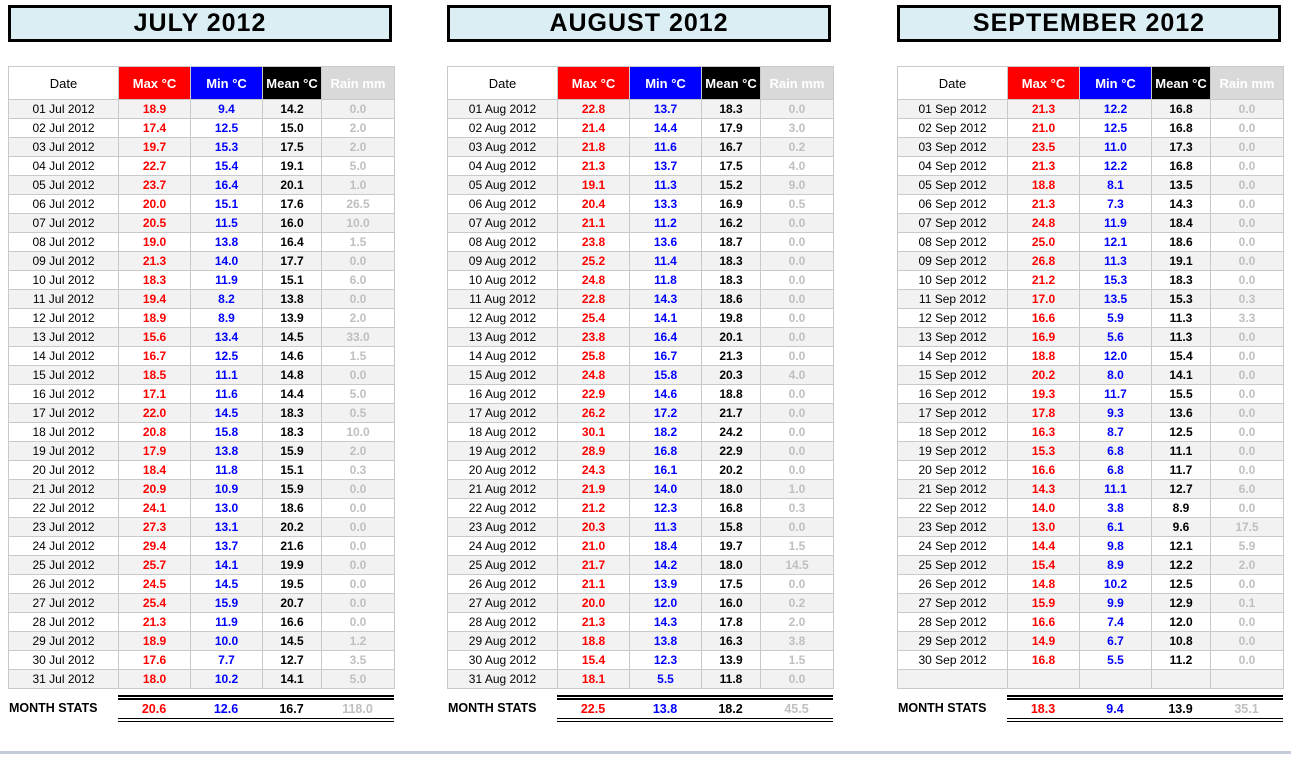 The width and height of the screenshot is (1291, 760). I want to click on table-row: 21 Jul 2012 20.9 10.9 15.9 0.0, so click(201, 489).